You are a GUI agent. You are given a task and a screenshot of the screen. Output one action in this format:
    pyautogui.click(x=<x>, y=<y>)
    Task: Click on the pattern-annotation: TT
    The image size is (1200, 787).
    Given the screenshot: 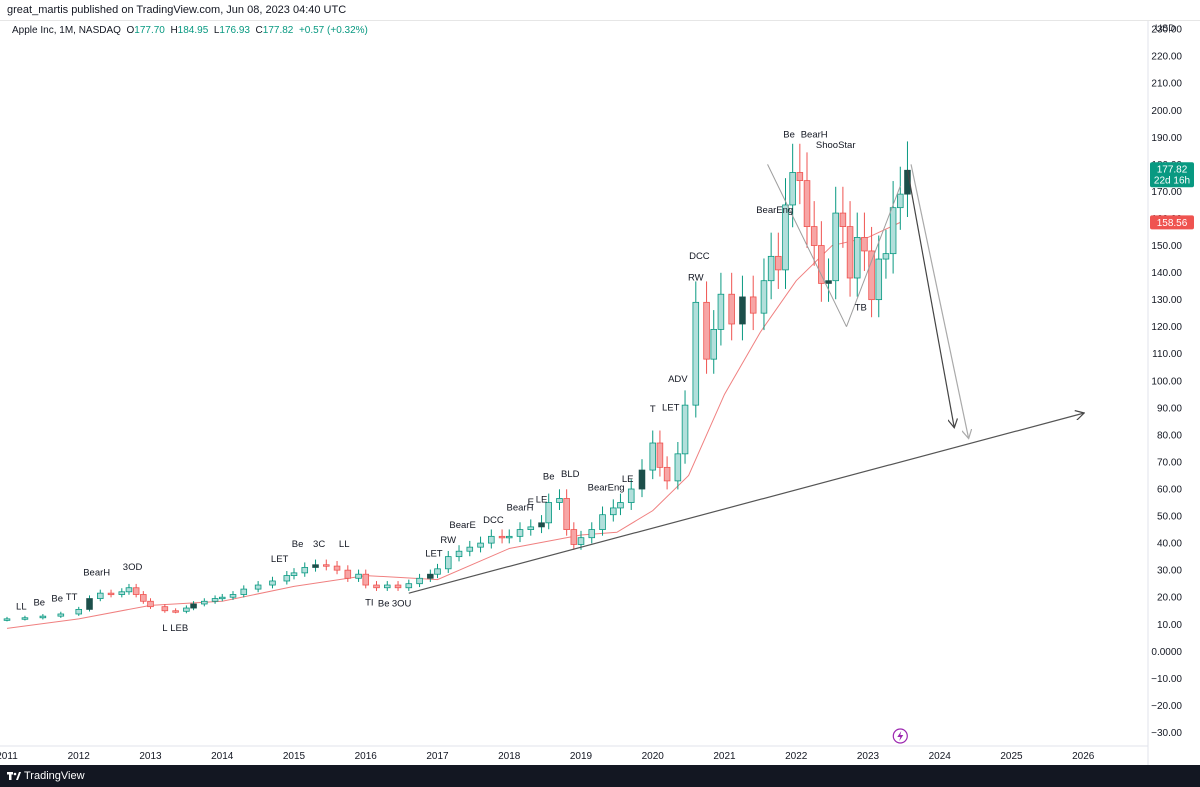 What is the action you would take?
    pyautogui.click(x=72, y=597)
    